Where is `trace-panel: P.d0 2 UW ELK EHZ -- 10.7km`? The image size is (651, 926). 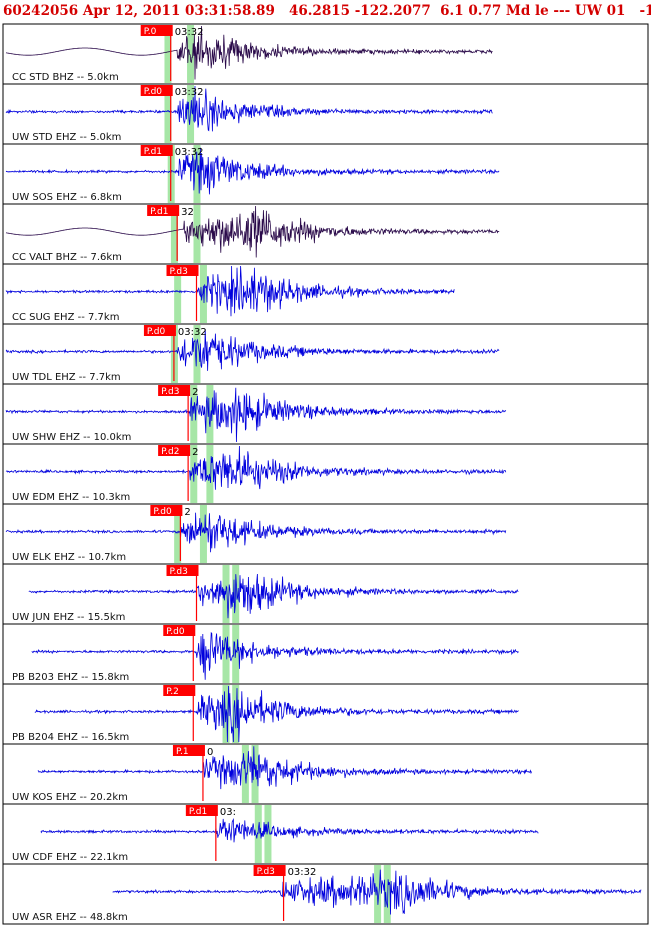 trace-panel: P.d0 2 UW ELK EHZ -- 10.7km is located at coordinates (325, 534).